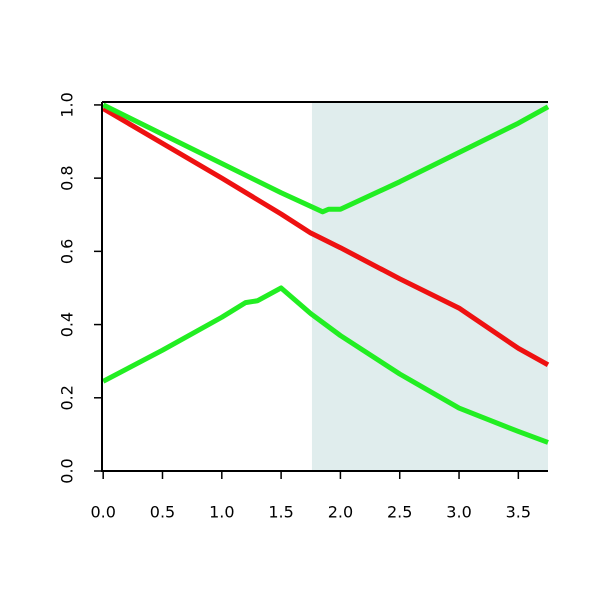  I want to click on x-tick-label: 3.5, so click(518, 512).